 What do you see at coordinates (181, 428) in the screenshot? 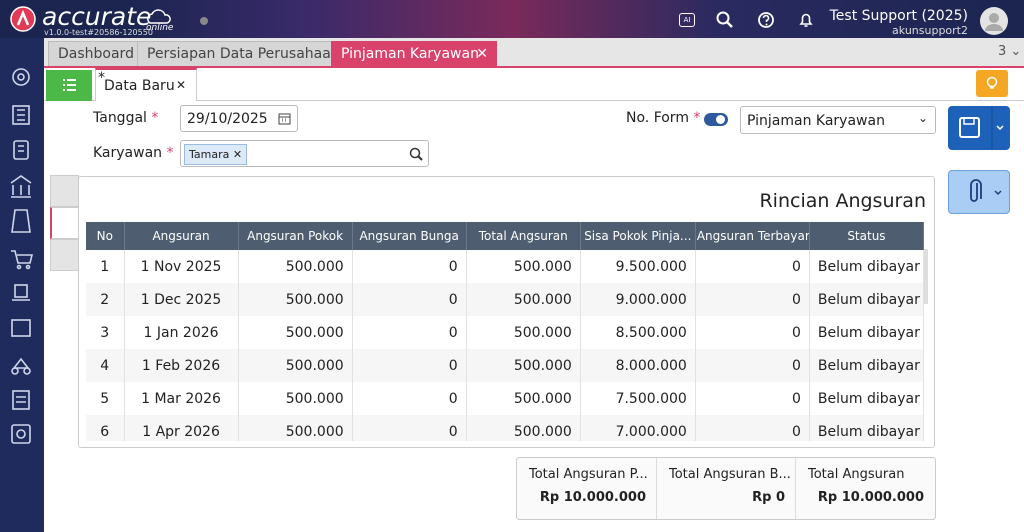
I see `table-cell: 1 Apr 2026` at bounding box center [181, 428].